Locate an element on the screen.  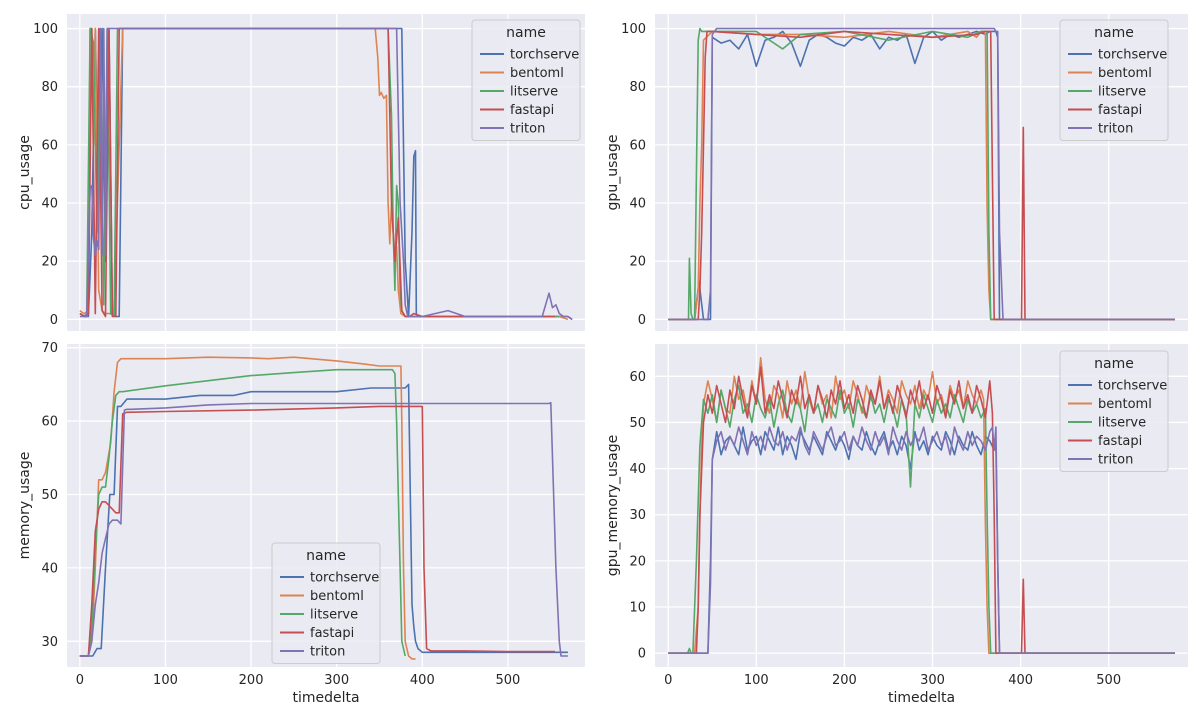
y-axis-label: gpu_memory_usage is located at coordinates (613, 505).